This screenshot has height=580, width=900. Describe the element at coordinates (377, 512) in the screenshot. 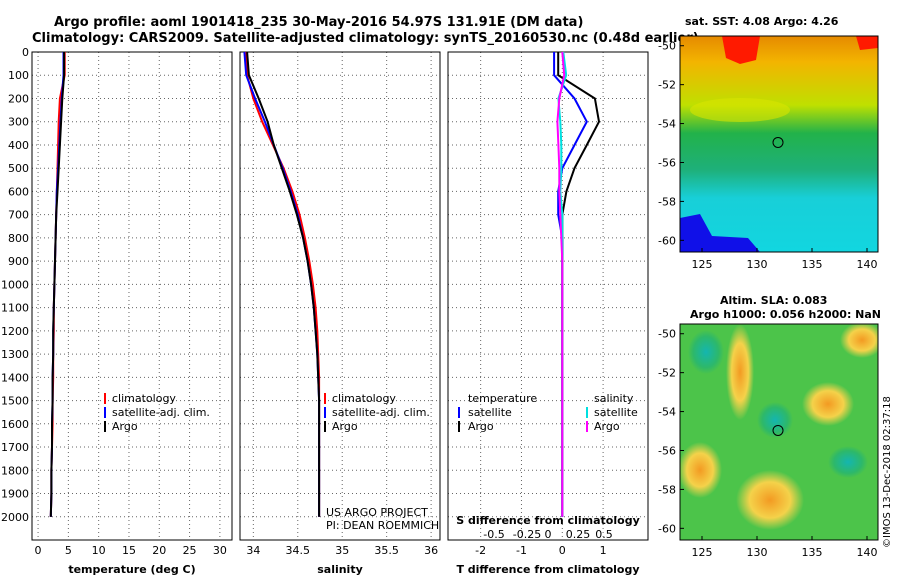

I see `project-credit: US ARGO PROJECT` at that location.